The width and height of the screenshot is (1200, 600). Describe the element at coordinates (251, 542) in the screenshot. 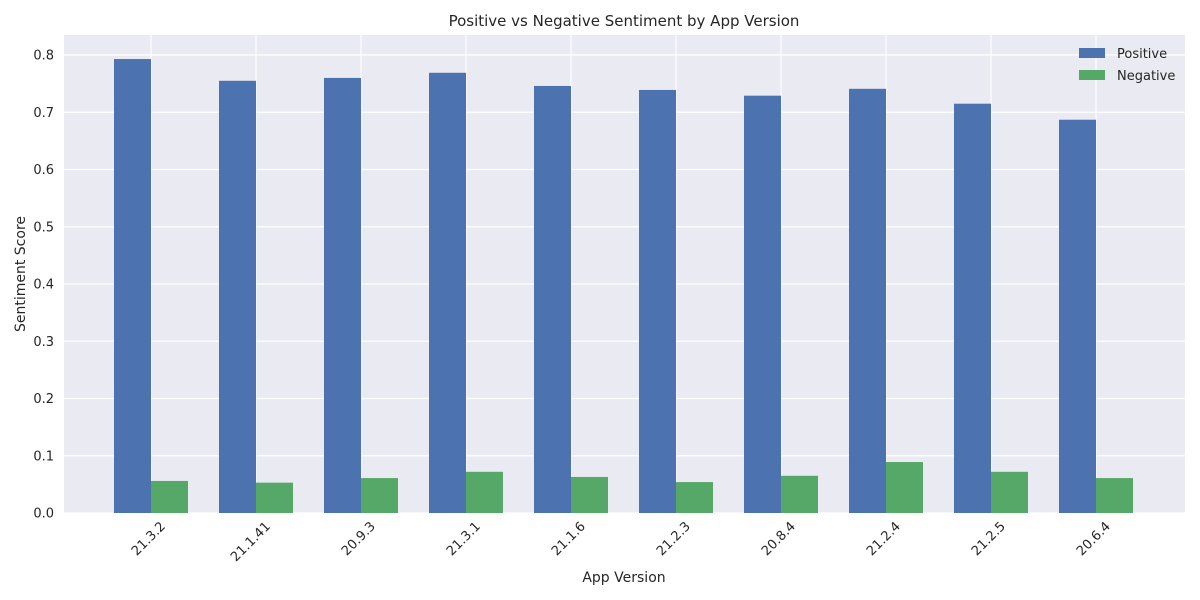

I see `x-tick-label: 21.1.41` at that location.